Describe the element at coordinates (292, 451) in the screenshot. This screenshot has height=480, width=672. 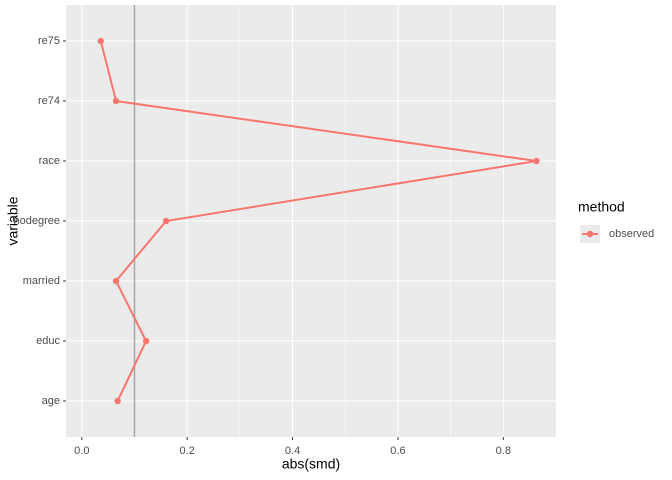
I see `x-tick-label: 0.4` at that location.